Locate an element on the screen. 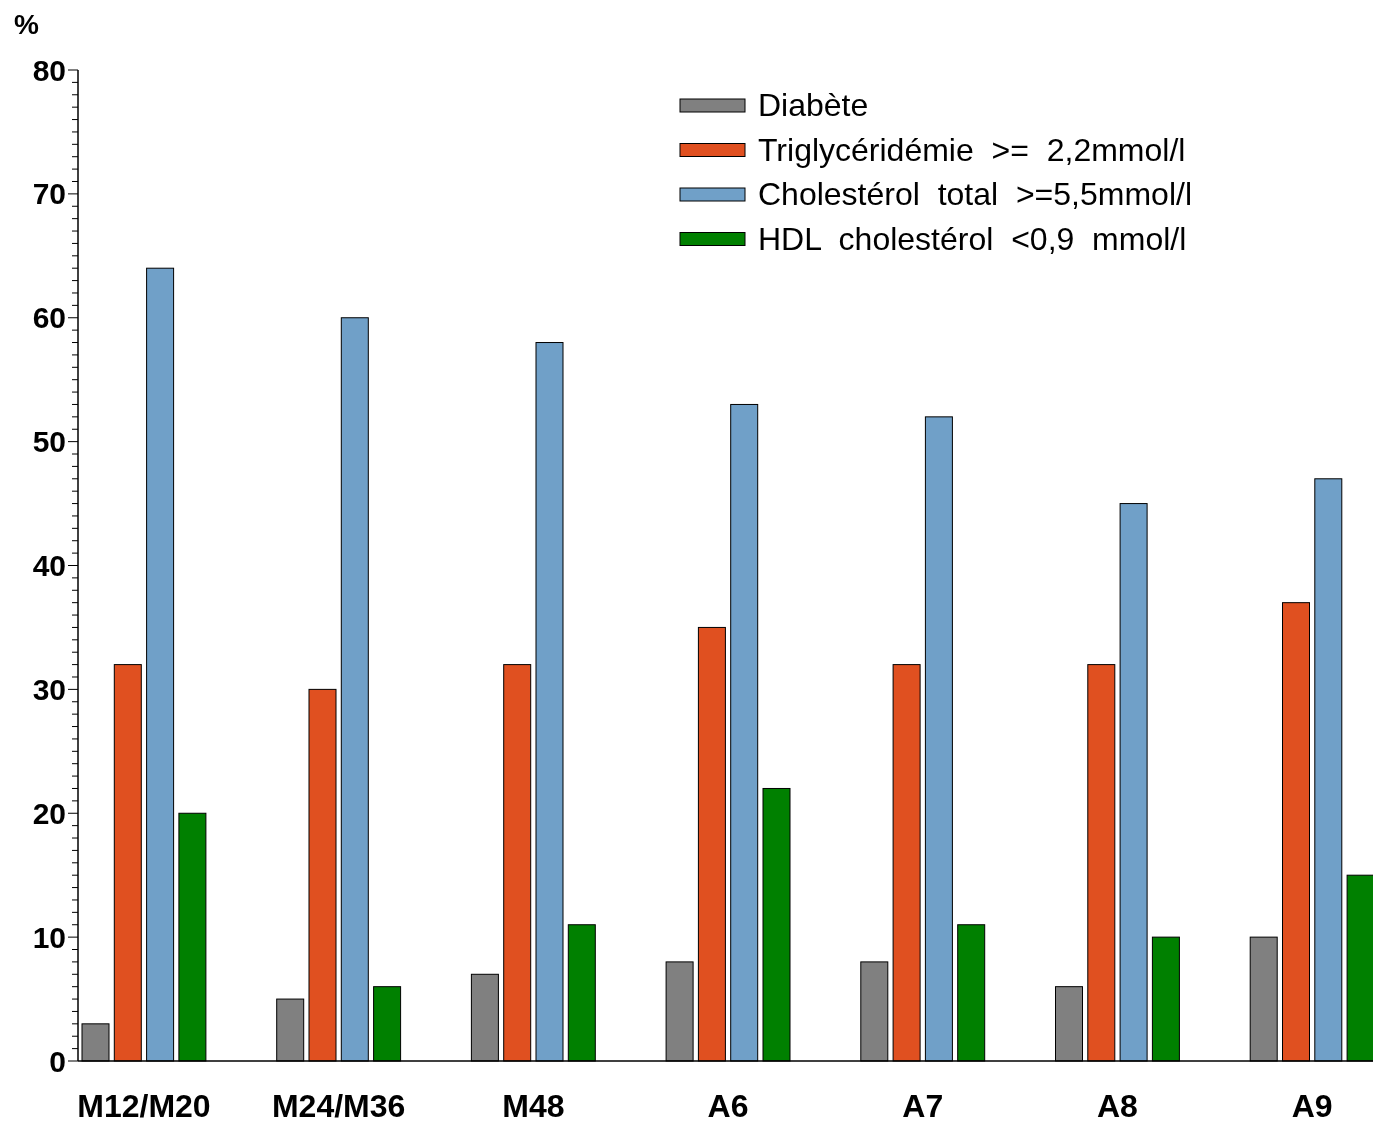  y-tick-label: 30 is located at coordinates (49, 689).